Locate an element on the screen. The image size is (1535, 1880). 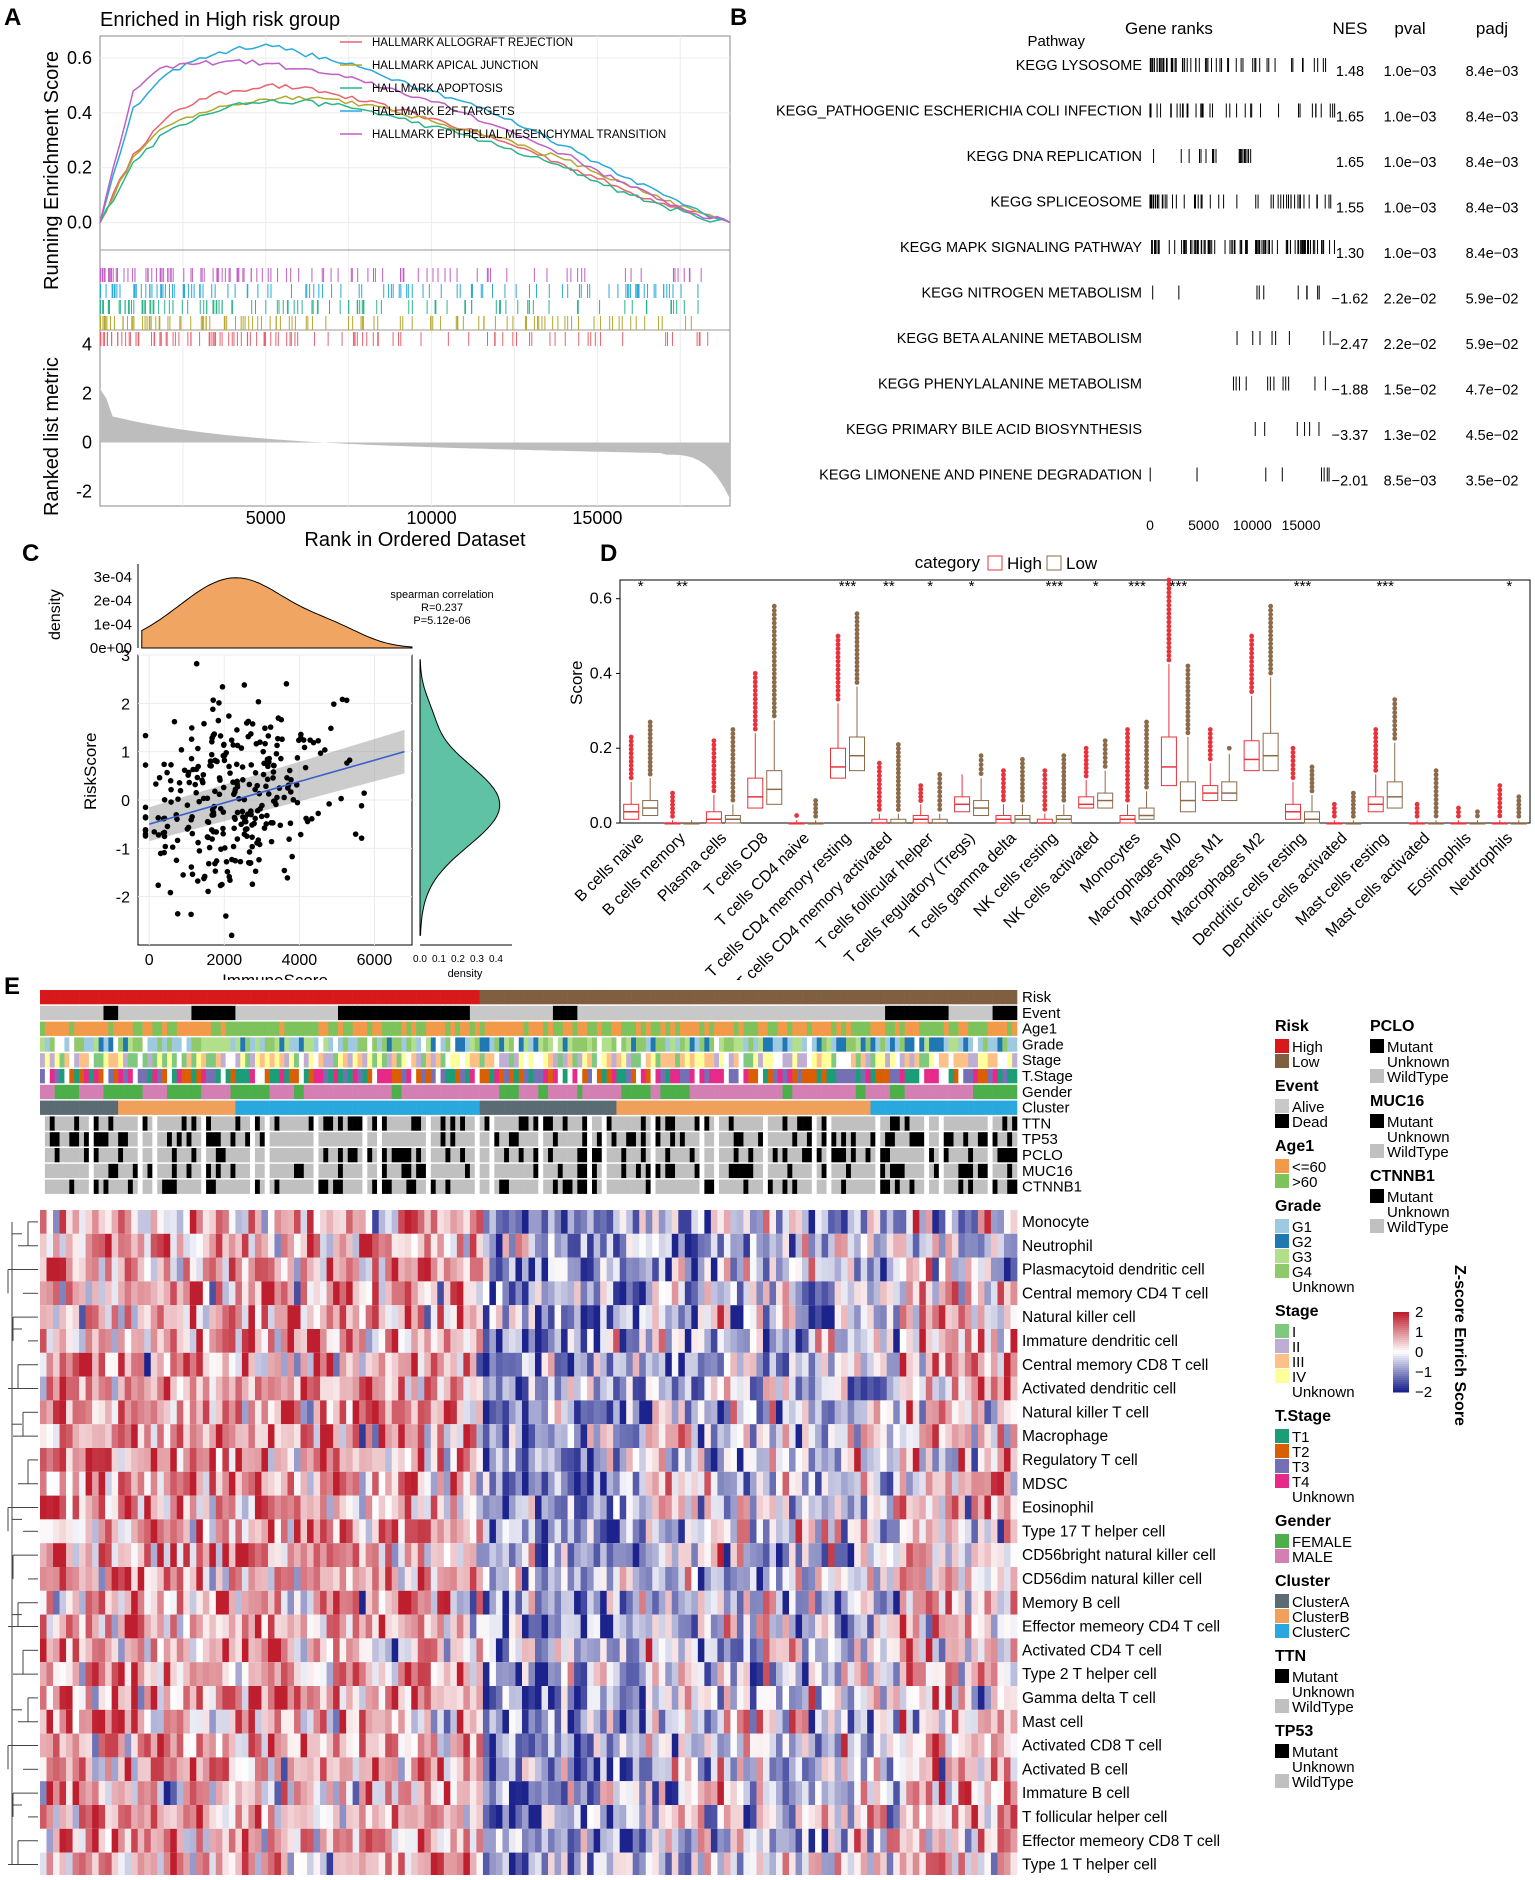
density-ylabel: density is located at coordinates (55, 614).